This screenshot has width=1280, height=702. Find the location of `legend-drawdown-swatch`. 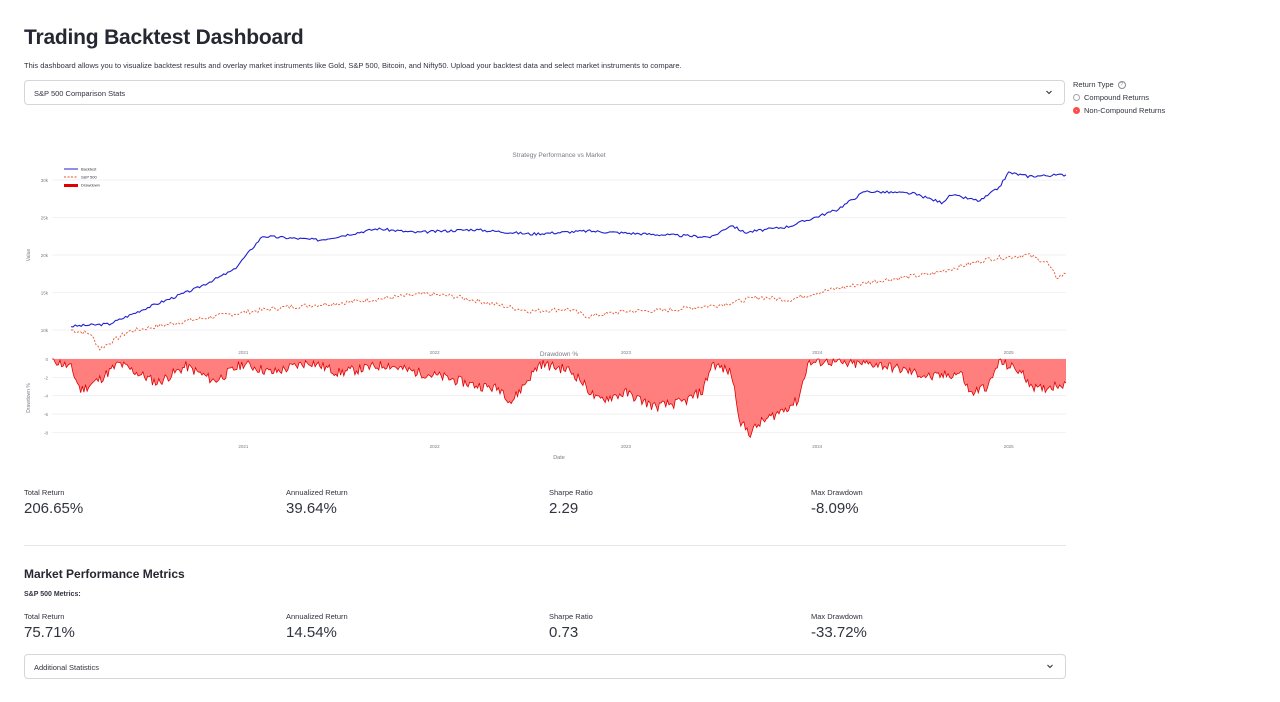

legend-drawdown-swatch is located at coordinates (71, 185).